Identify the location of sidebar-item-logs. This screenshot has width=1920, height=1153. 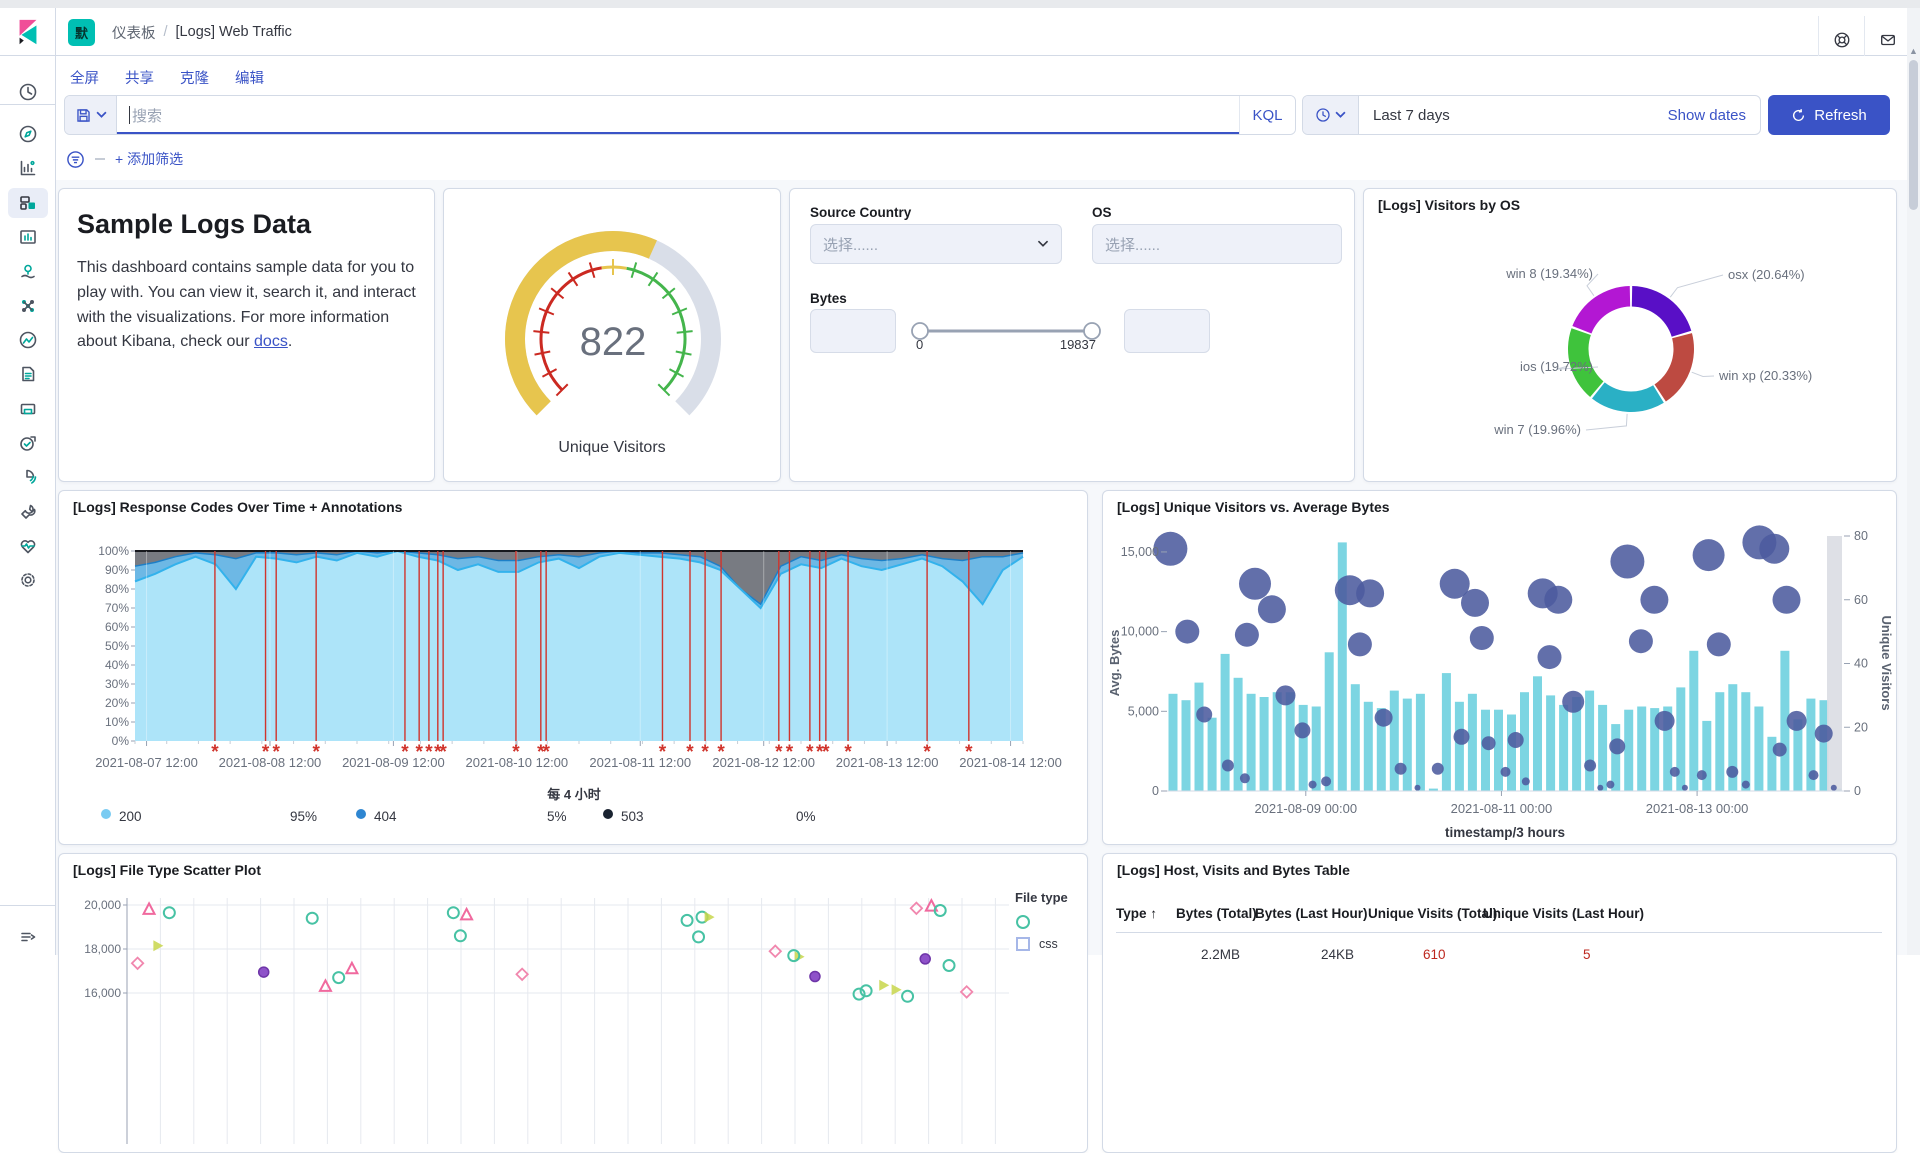
(28, 374).